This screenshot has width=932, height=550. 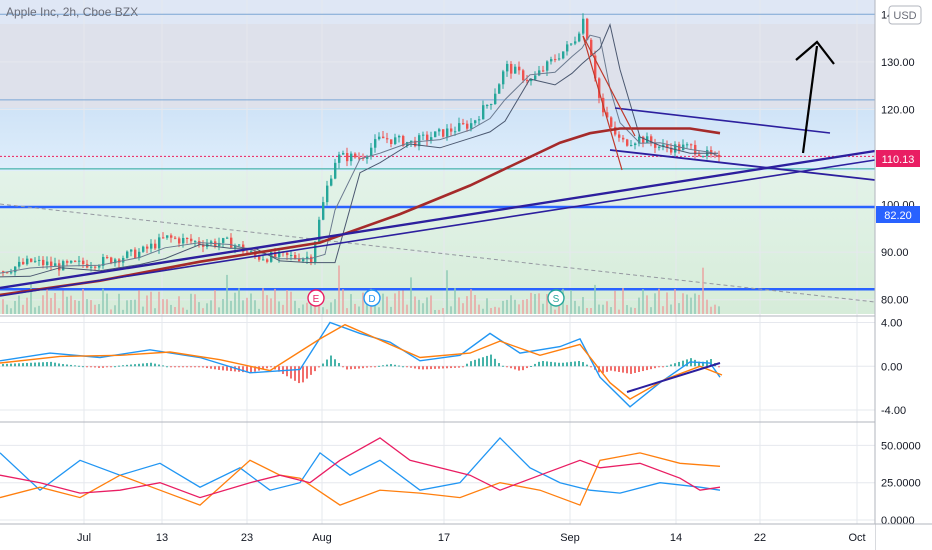 I want to click on grey-zone, so click(x=437, y=66).